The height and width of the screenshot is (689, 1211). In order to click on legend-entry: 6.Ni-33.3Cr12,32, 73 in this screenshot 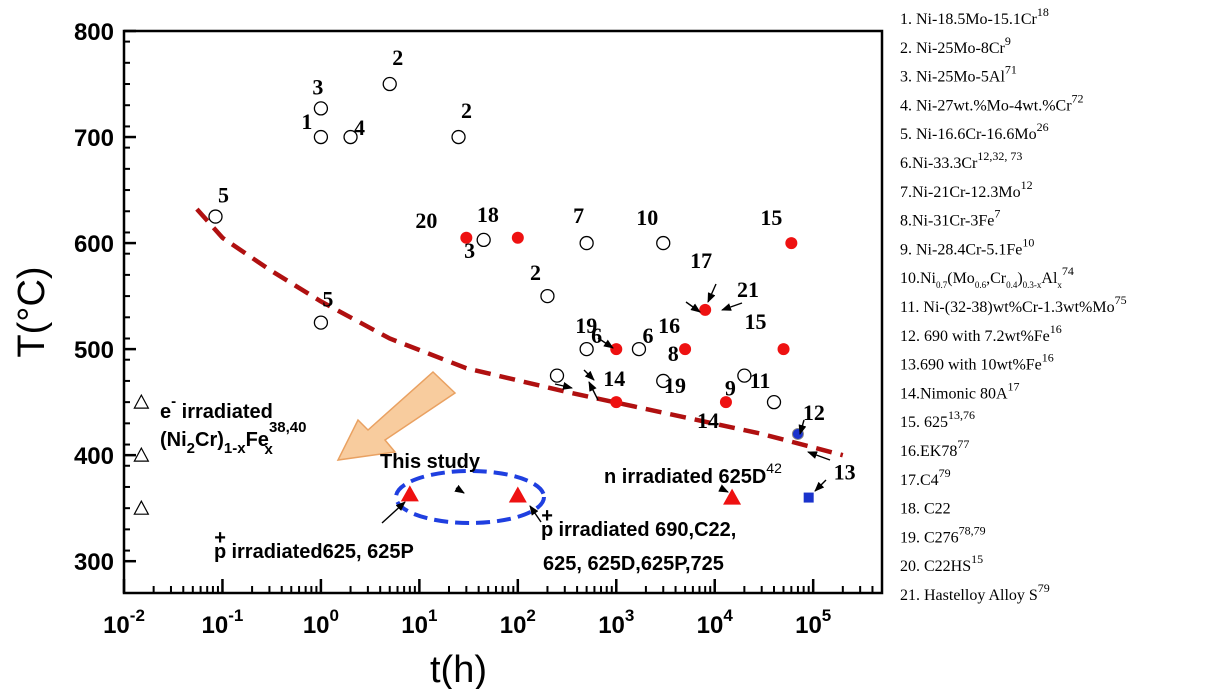, I will do `click(961, 160)`.